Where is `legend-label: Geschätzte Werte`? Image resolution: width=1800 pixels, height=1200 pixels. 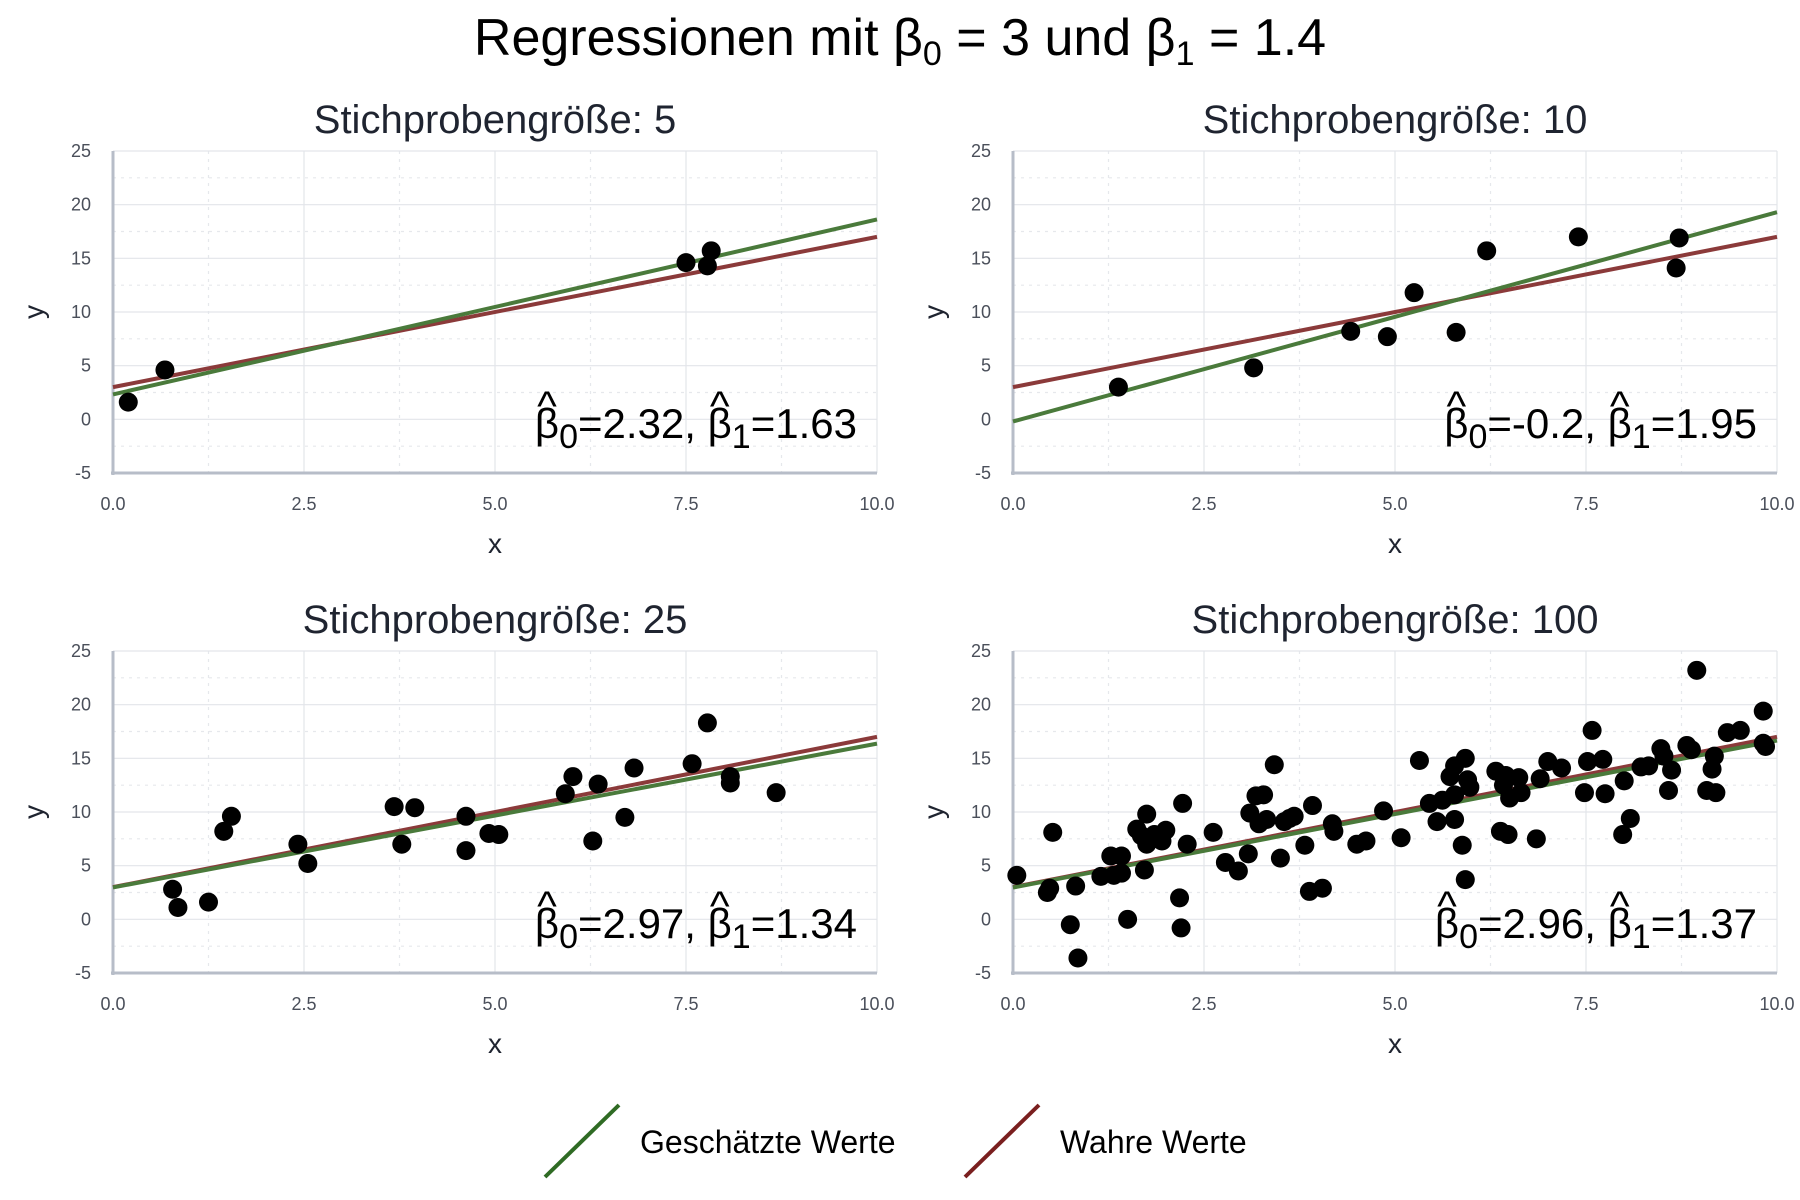
legend-label: Geschätzte Werte is located at coordinates (768, 1142).